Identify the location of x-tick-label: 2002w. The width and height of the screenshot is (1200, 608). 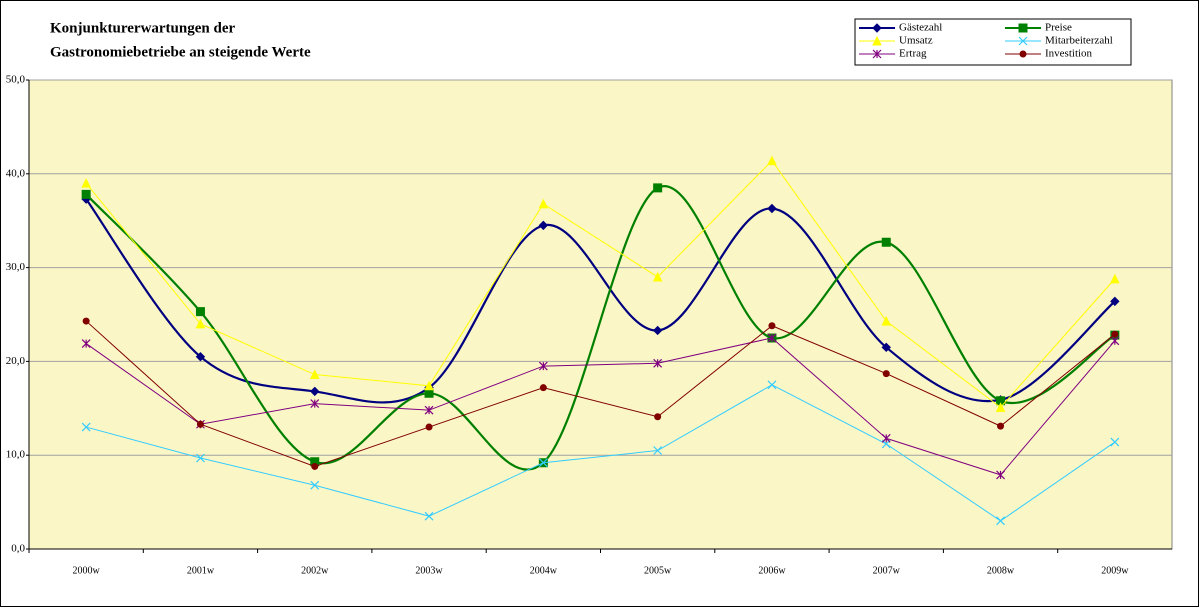
(315, 570).